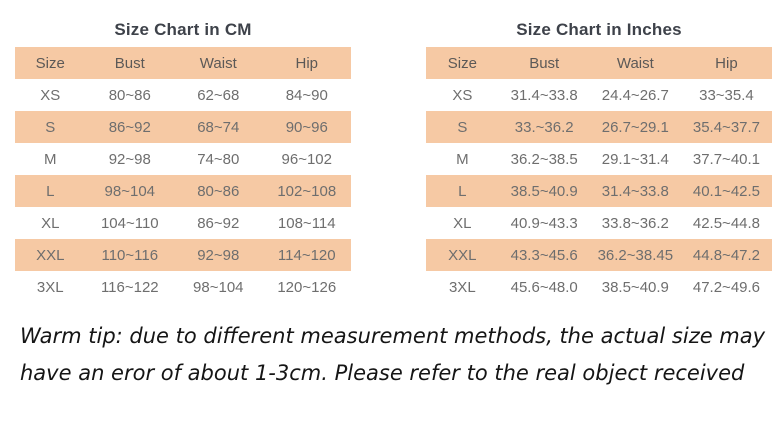 The height and width of the screenshot is (438, 778). I want to click on measurement-cell: 110~116, so click(130, 255).